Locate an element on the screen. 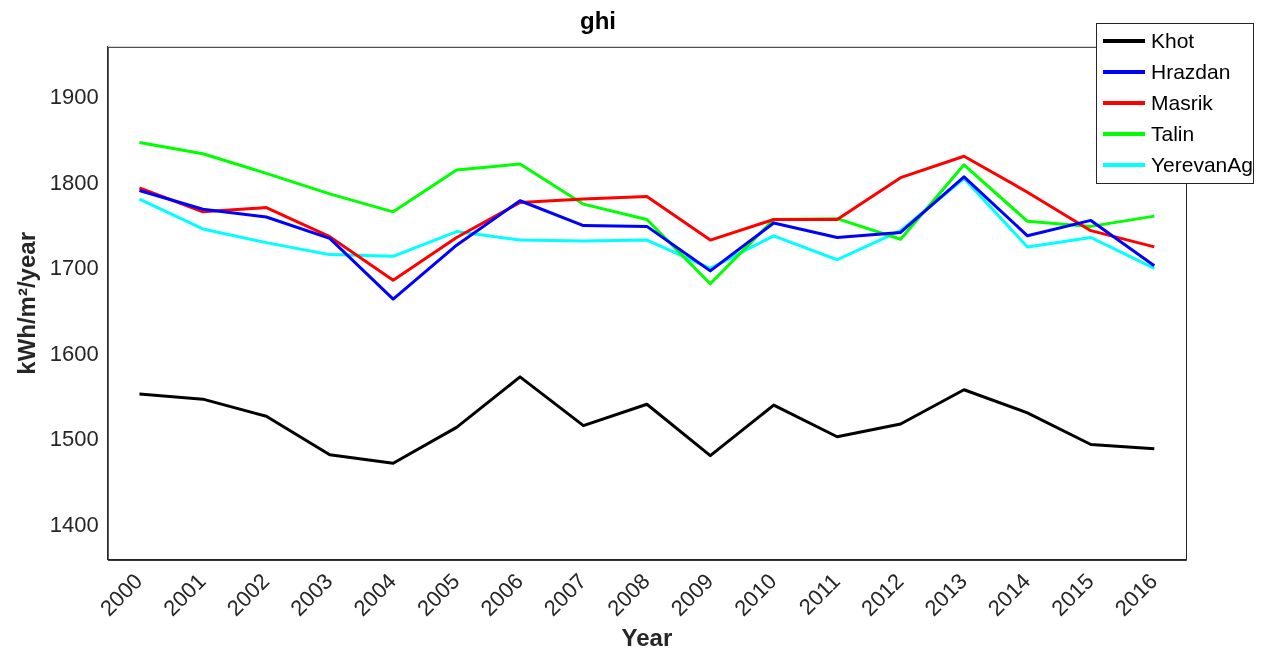 The height and width of the screenshot is (658, 1264). y-tick-label: 1600 is located at coordinates (74, 353).